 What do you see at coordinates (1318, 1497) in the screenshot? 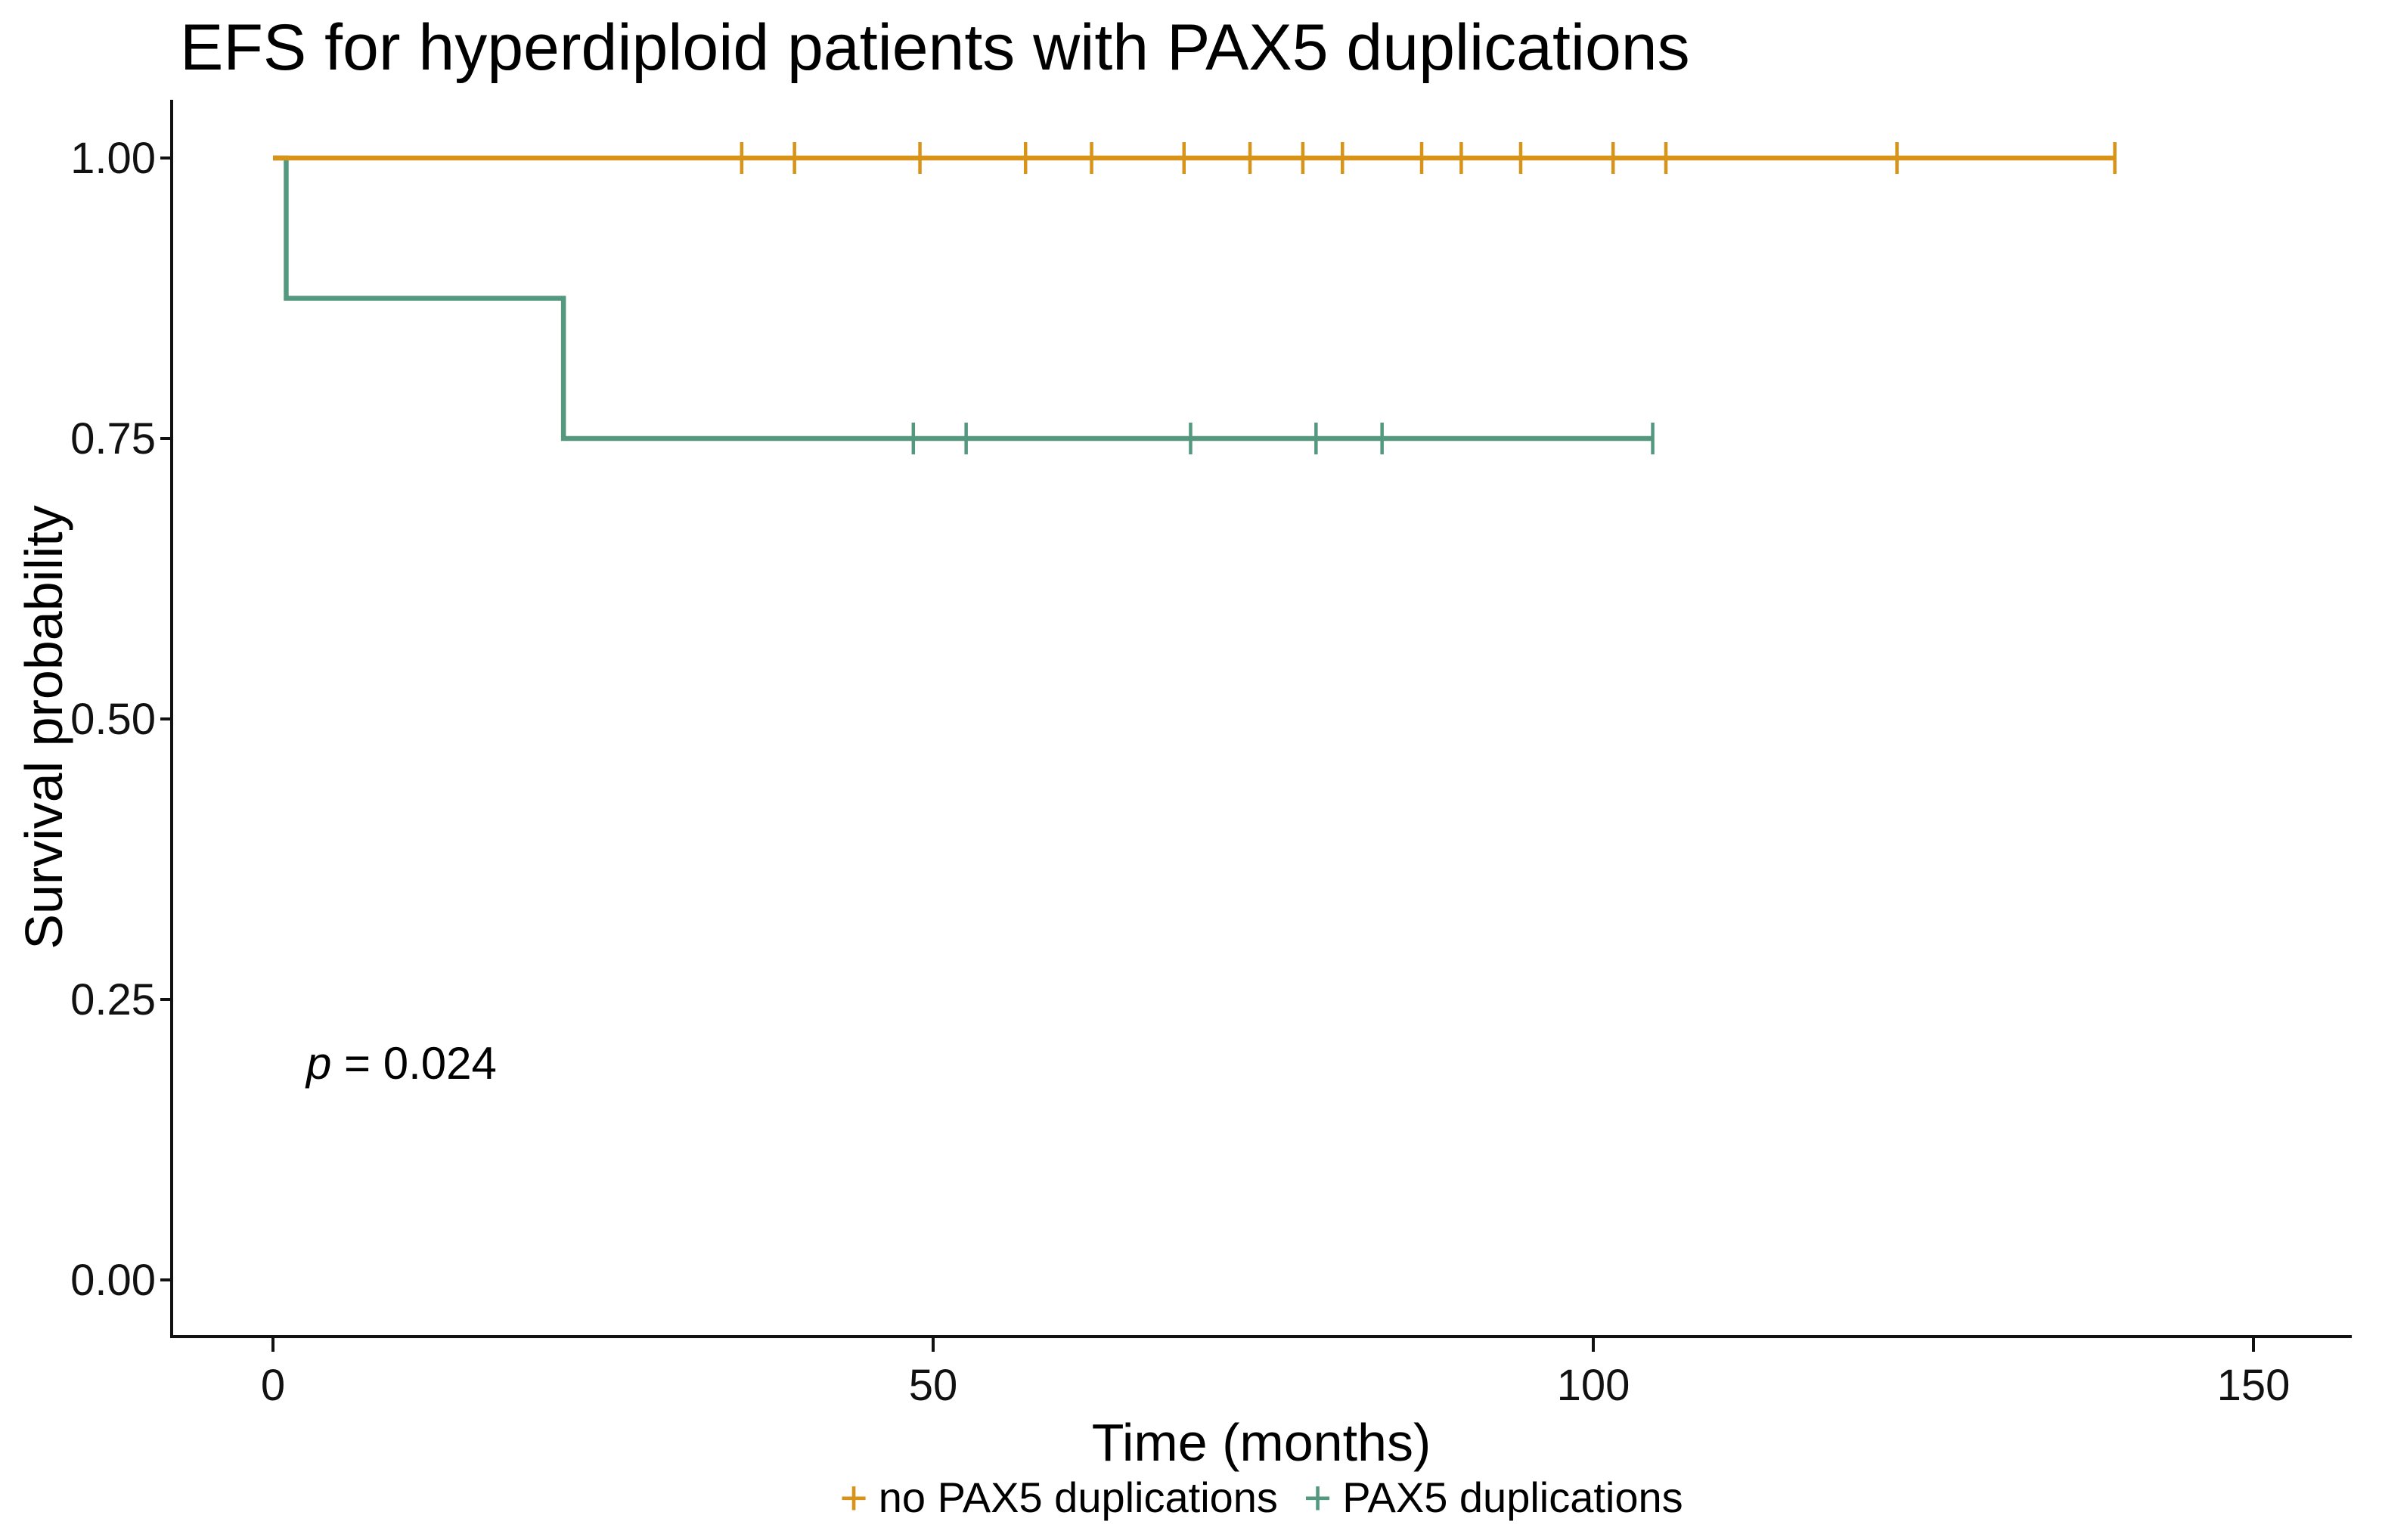
I see `legend-marker-1: +` at bounding box center [1318, 1497].